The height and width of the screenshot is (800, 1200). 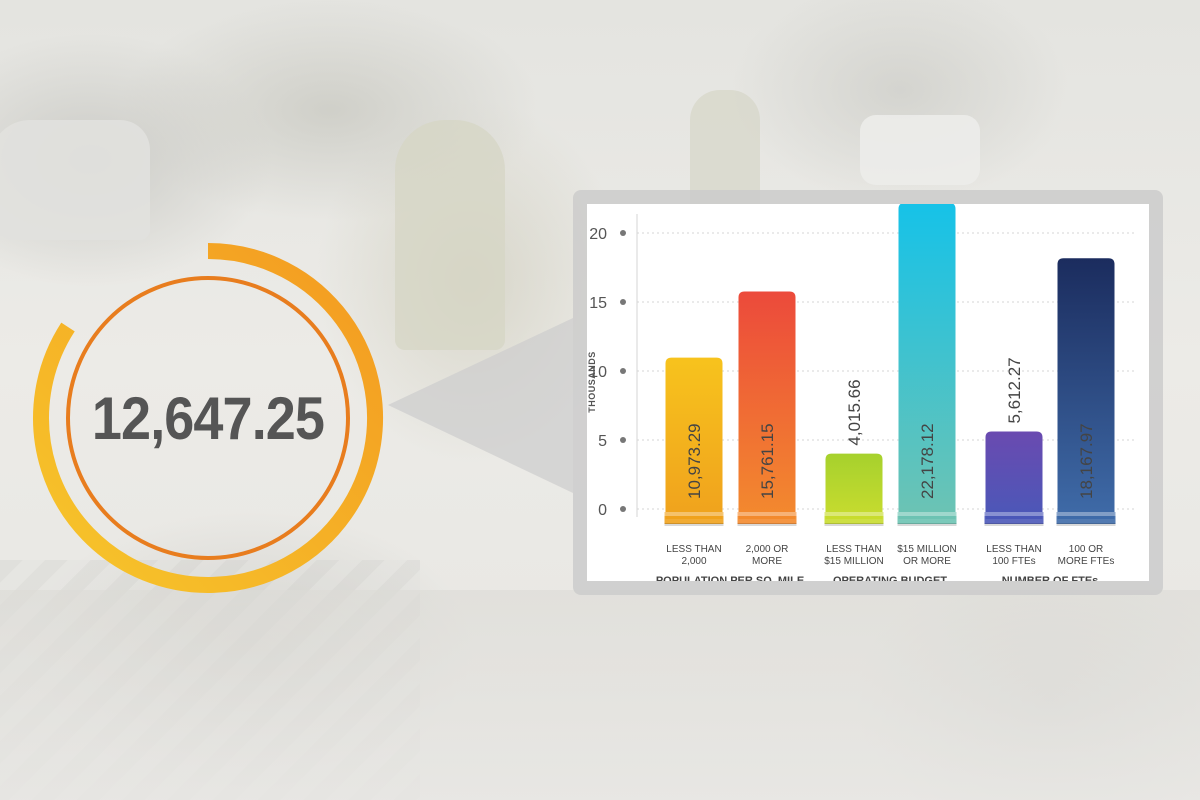 What do you see at coordinates (927, 461) in the screenshot?
I see `bar-value-label: 22,178.12` at bounding box center [927, 461].